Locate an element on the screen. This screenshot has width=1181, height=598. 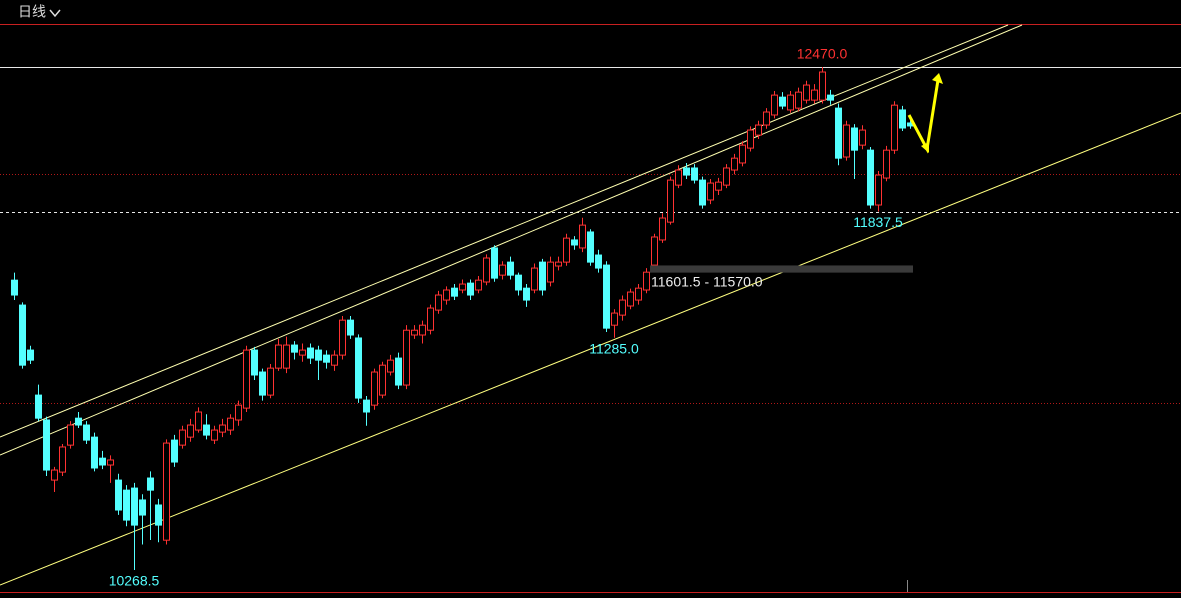
period-selector: 日线 is located at coordinates (39, 12).